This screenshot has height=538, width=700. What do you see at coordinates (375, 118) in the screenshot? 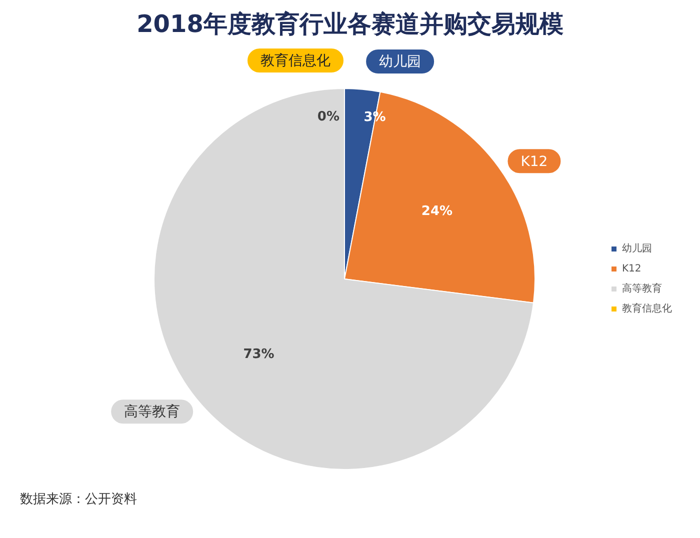
I see `data-label: 3%` at bounding box center [375, 118].